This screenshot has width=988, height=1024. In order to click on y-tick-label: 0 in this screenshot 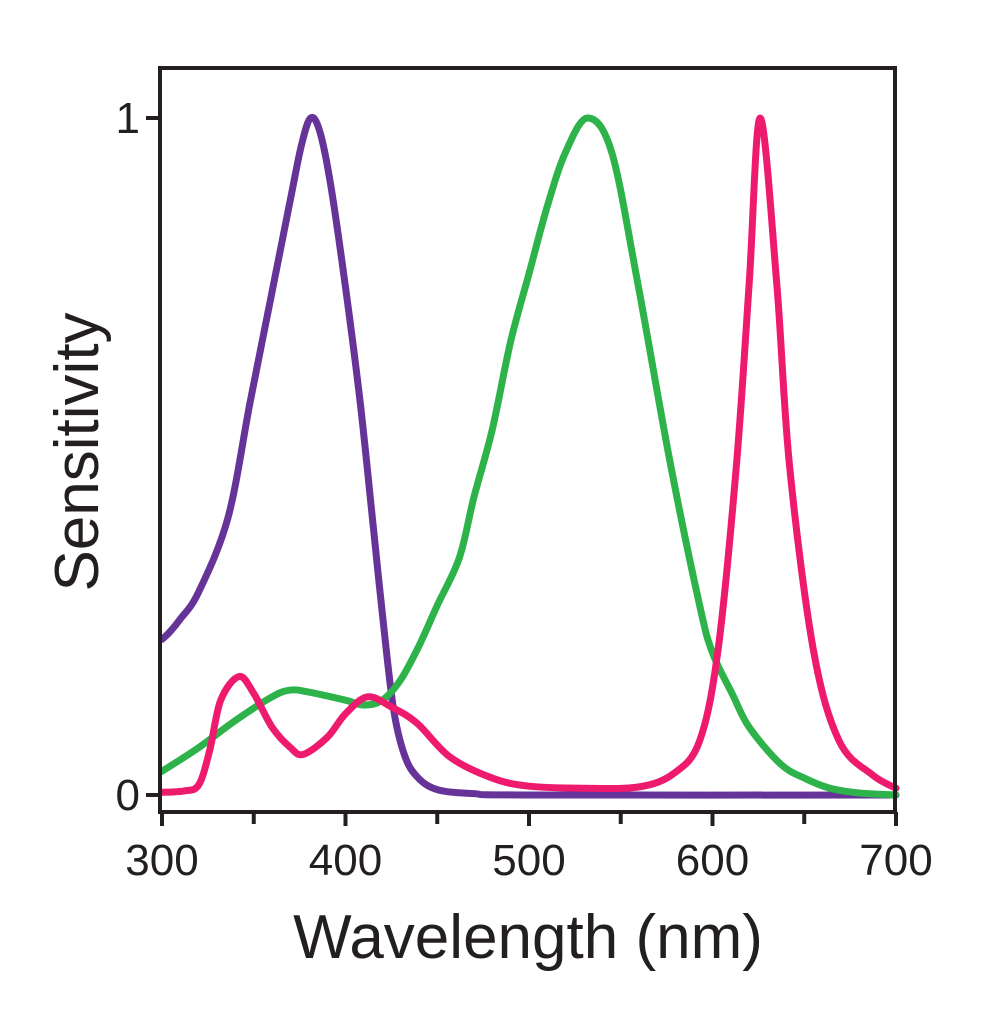, I will do `click(128, 795)`.